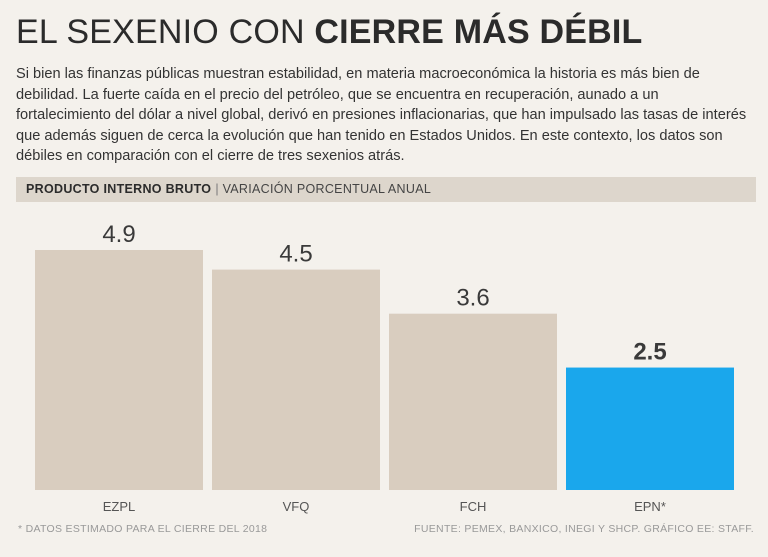  I want to click on chart-title: EL SEXENIO CON CIERRE MÁS DÉBIL, so click(329, 32).